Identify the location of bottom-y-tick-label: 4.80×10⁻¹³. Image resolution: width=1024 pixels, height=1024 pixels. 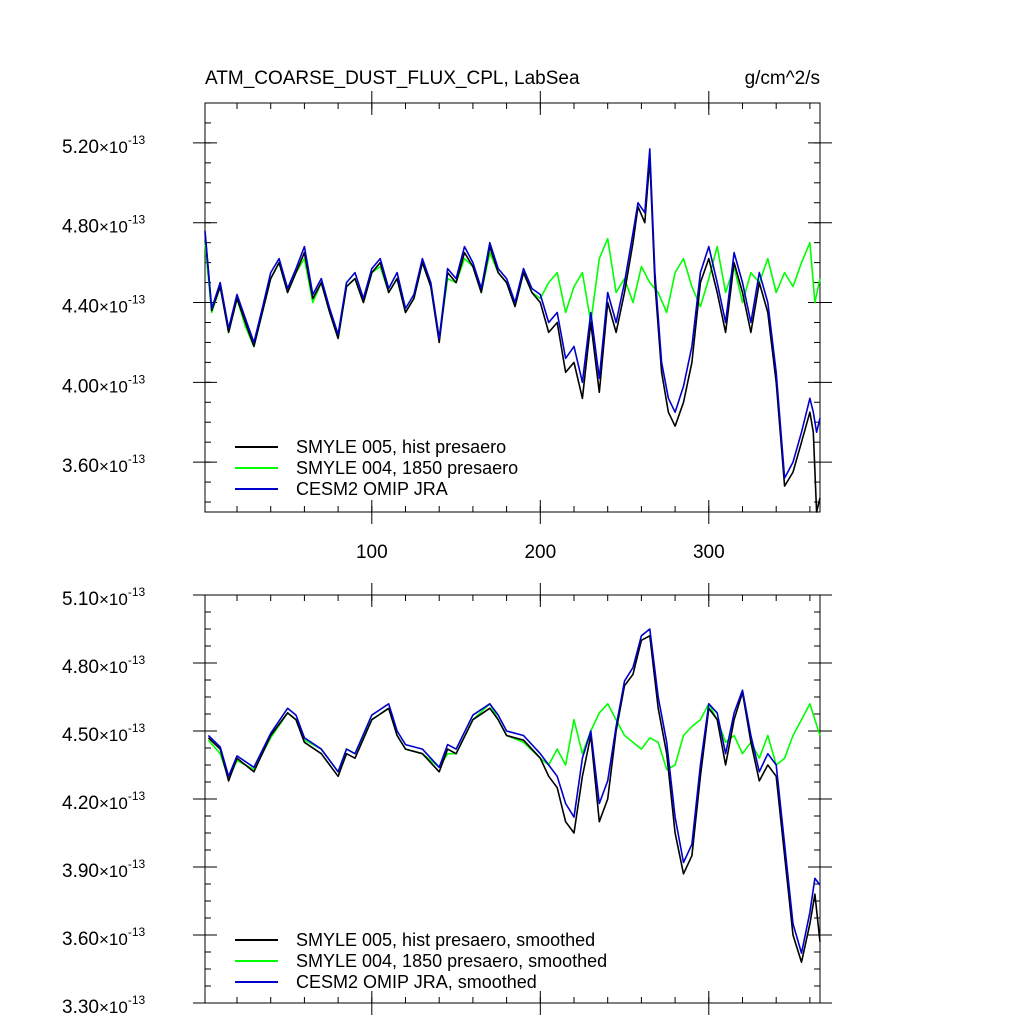
(103, 665).